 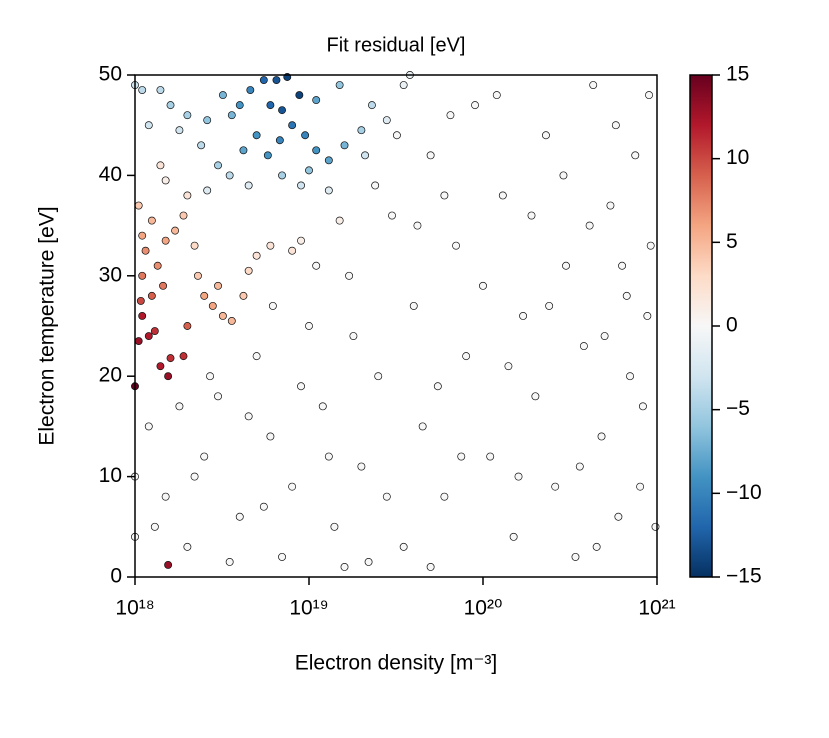 What do you see at coordinates (732, 325) in the screenshot?
I see `colorbar-tick-label: 0` at bounding box center [732, 325].